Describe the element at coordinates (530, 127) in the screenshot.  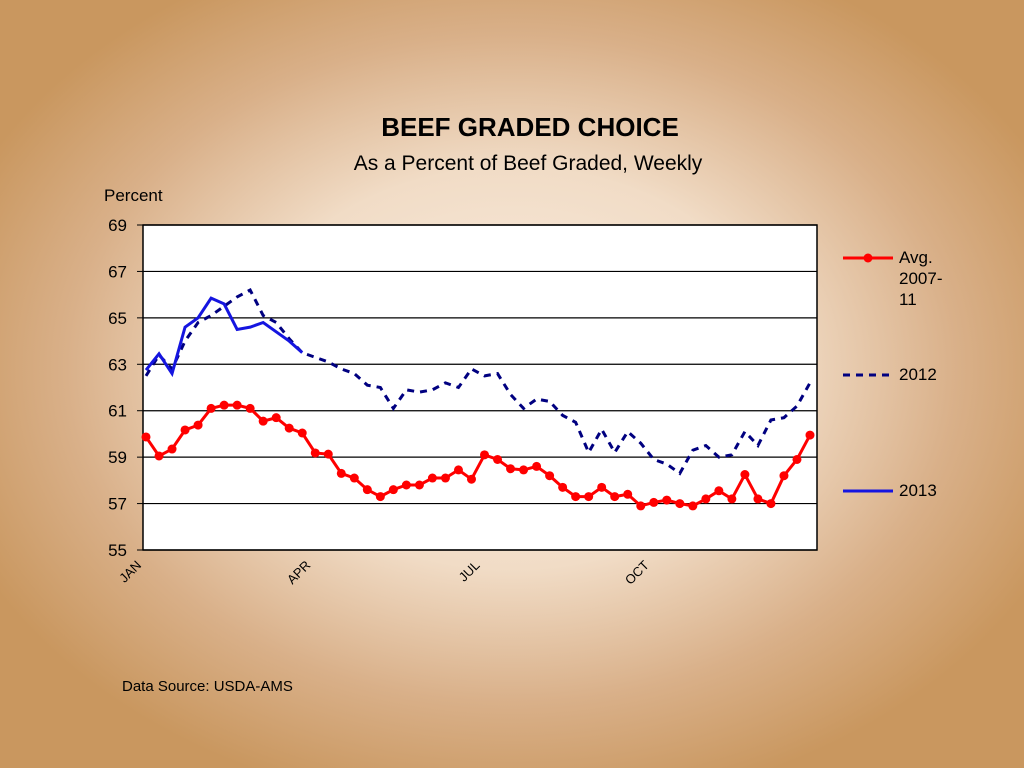
I see `chart-title: BEEF GRADED CHOICE` at that location.